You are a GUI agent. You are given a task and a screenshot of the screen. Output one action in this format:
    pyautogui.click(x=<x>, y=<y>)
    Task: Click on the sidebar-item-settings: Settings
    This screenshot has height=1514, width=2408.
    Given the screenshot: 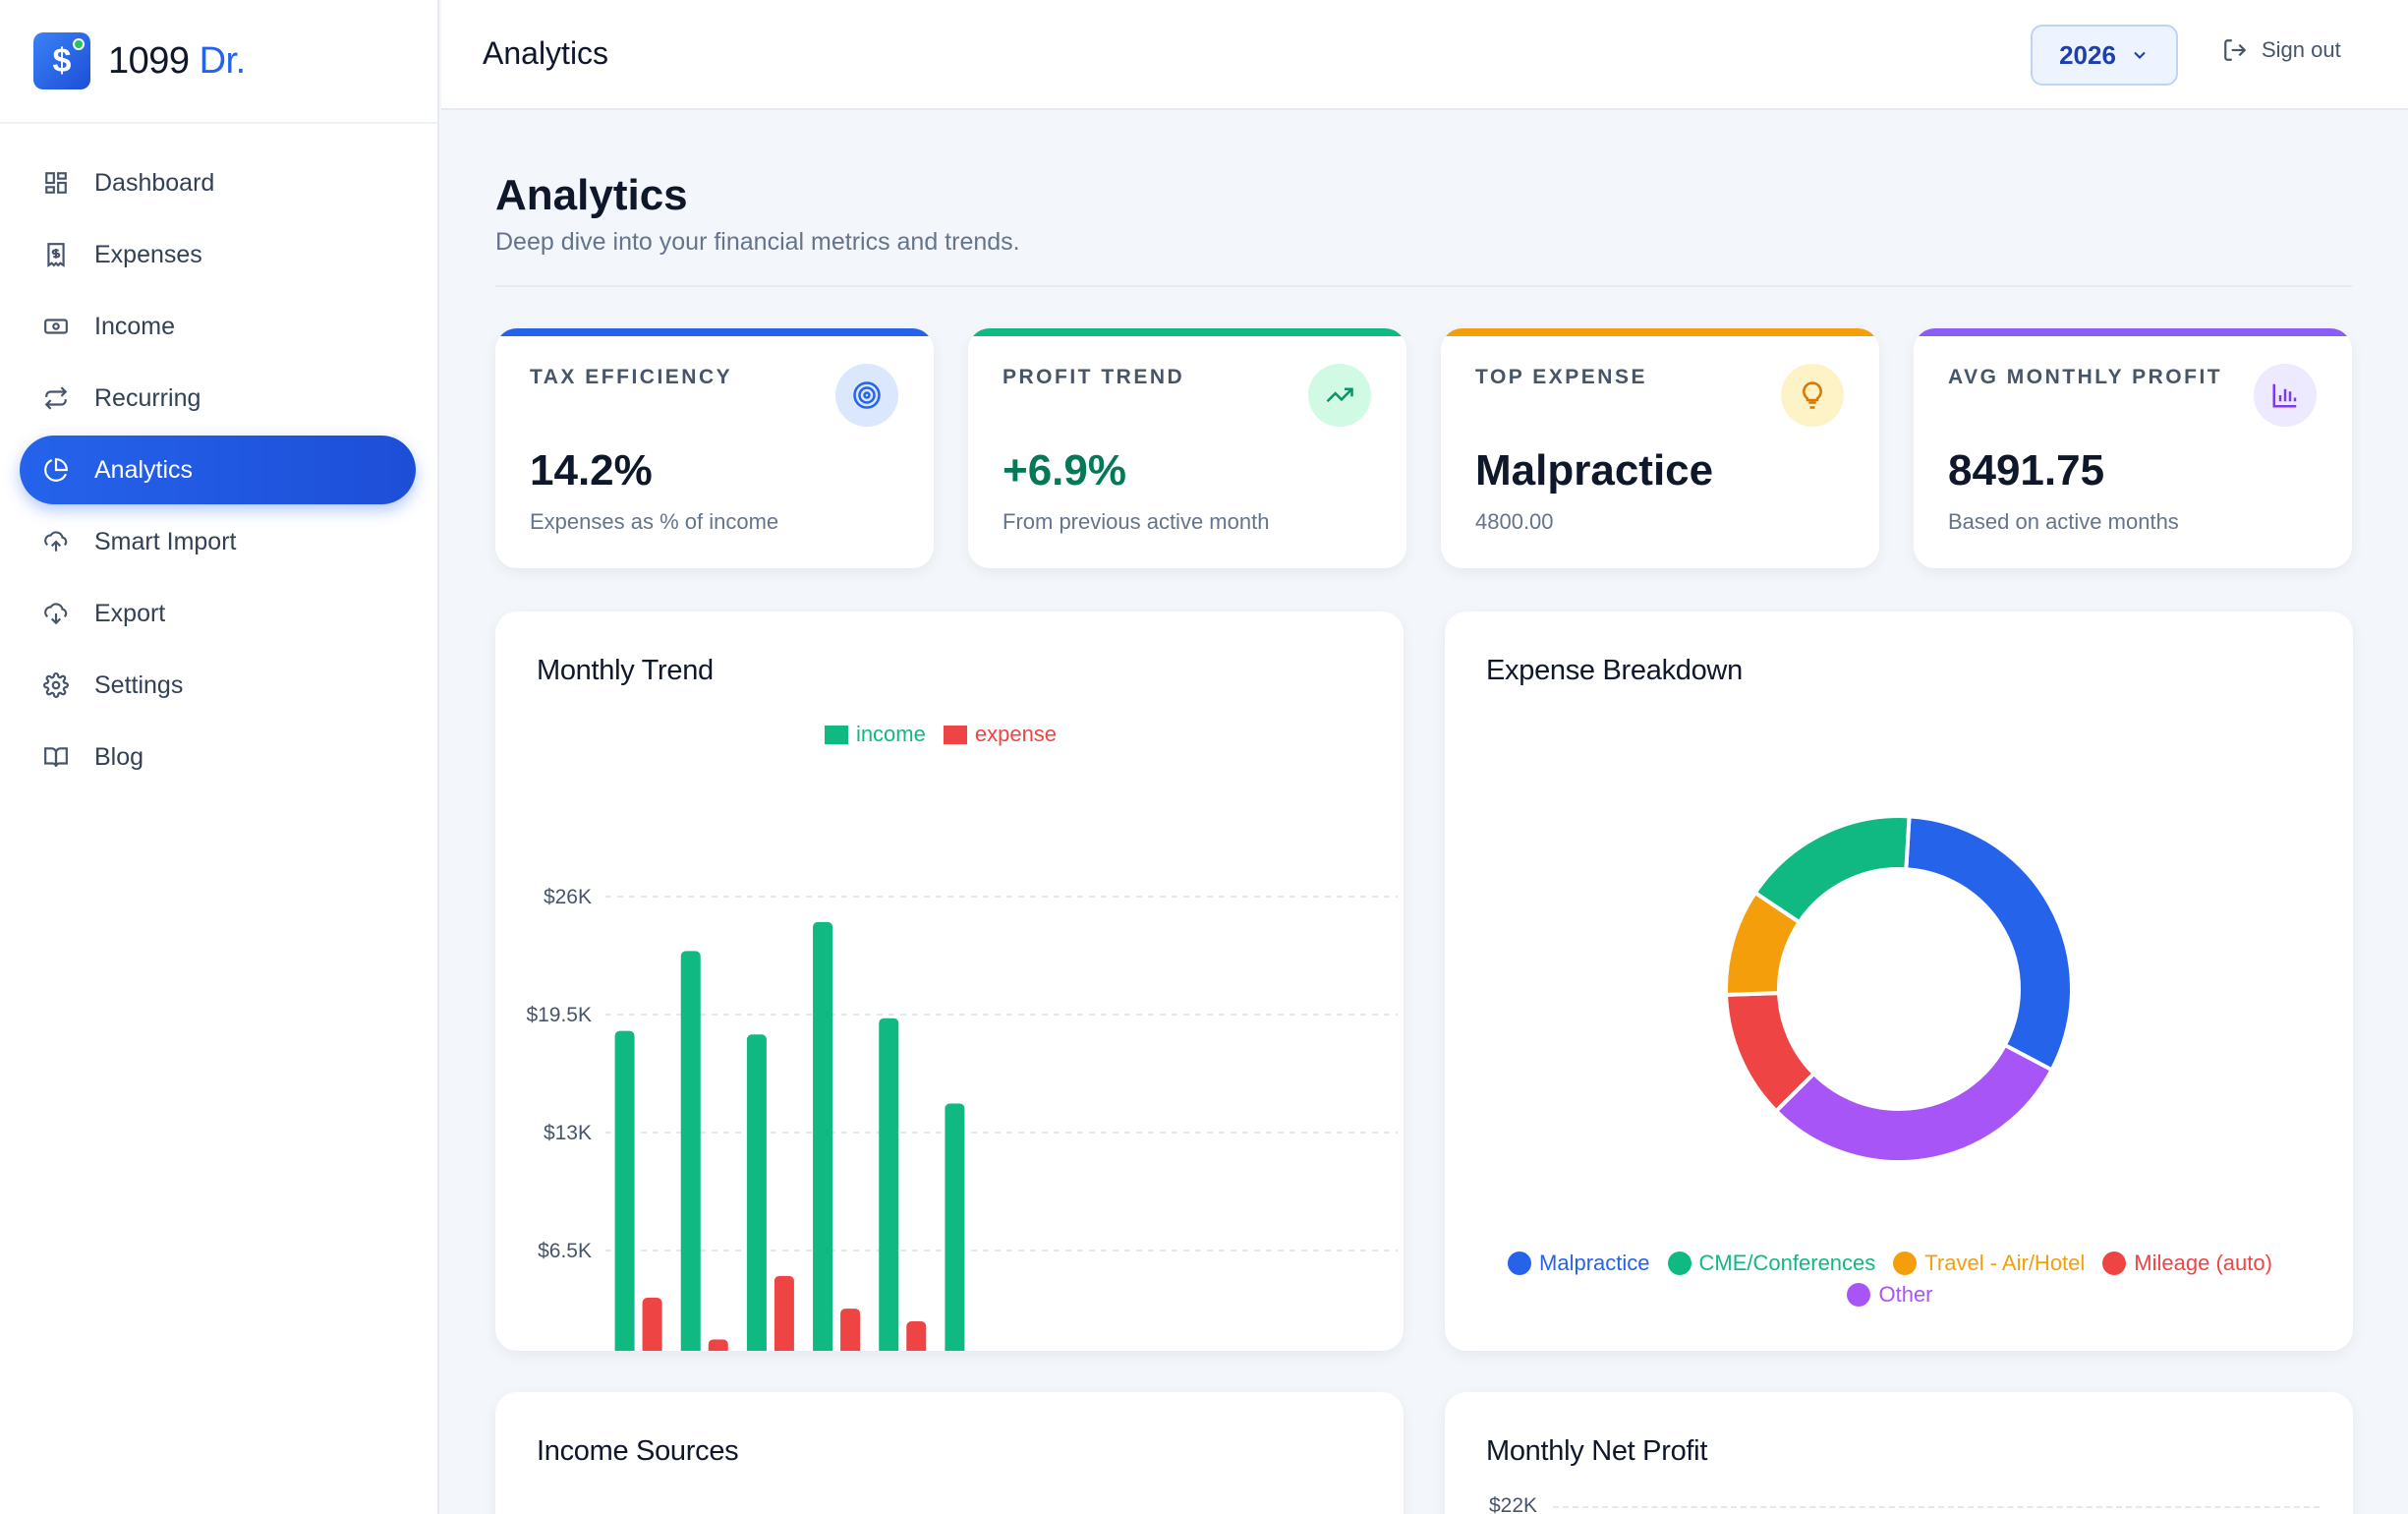 What is the action you would take?
    pyautogui.click(x=218, y=686)
    